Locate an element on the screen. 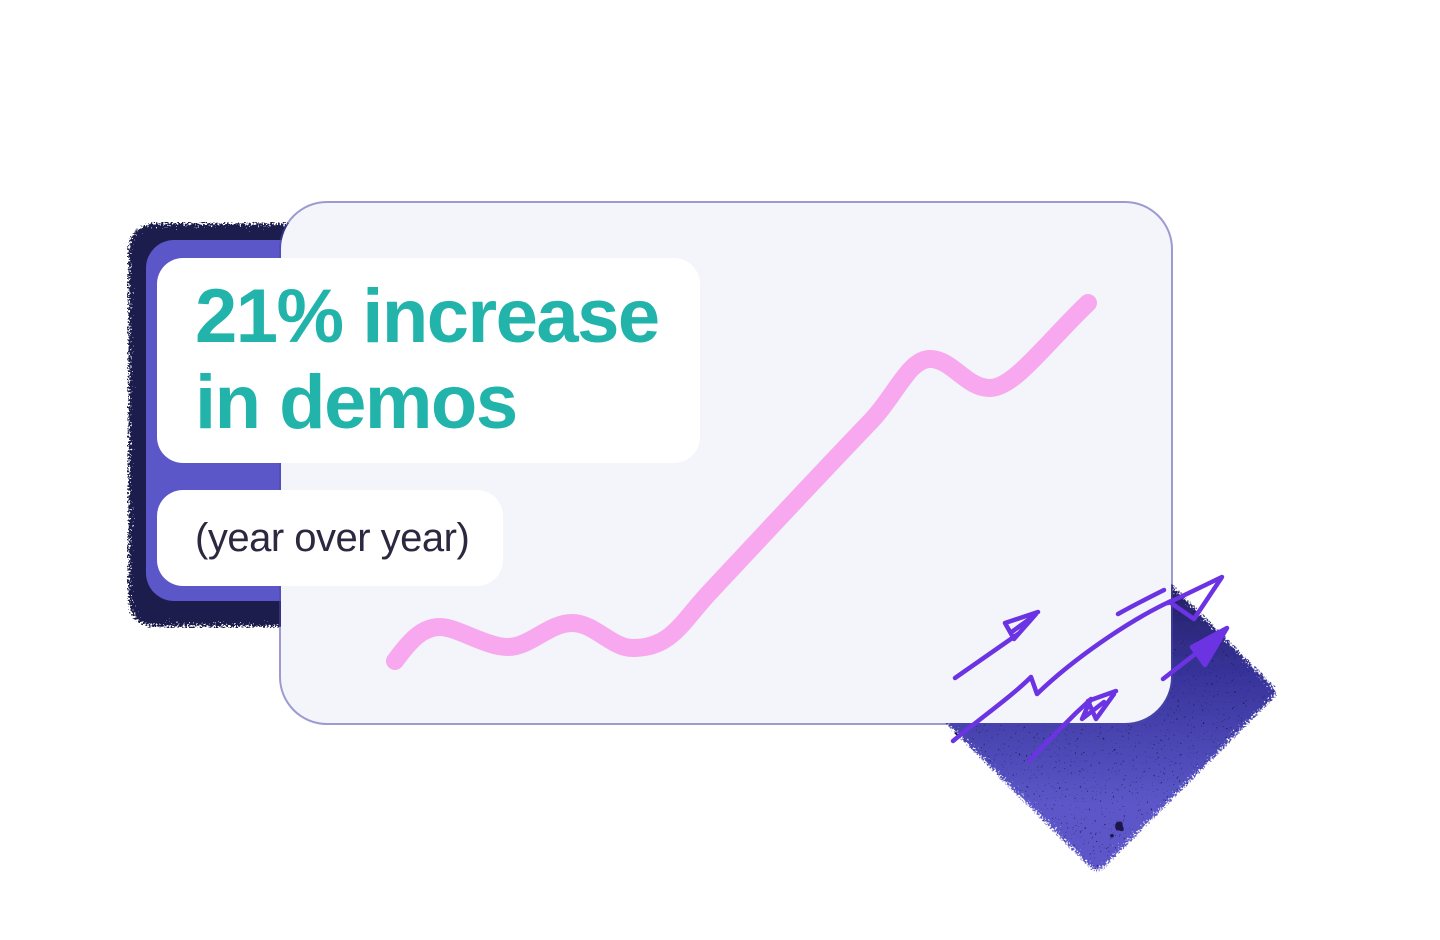 Image resolution: width=1440 pixels, height=940 pixels. subtitle-card: (year over year) is located at coordinates (330, 538).